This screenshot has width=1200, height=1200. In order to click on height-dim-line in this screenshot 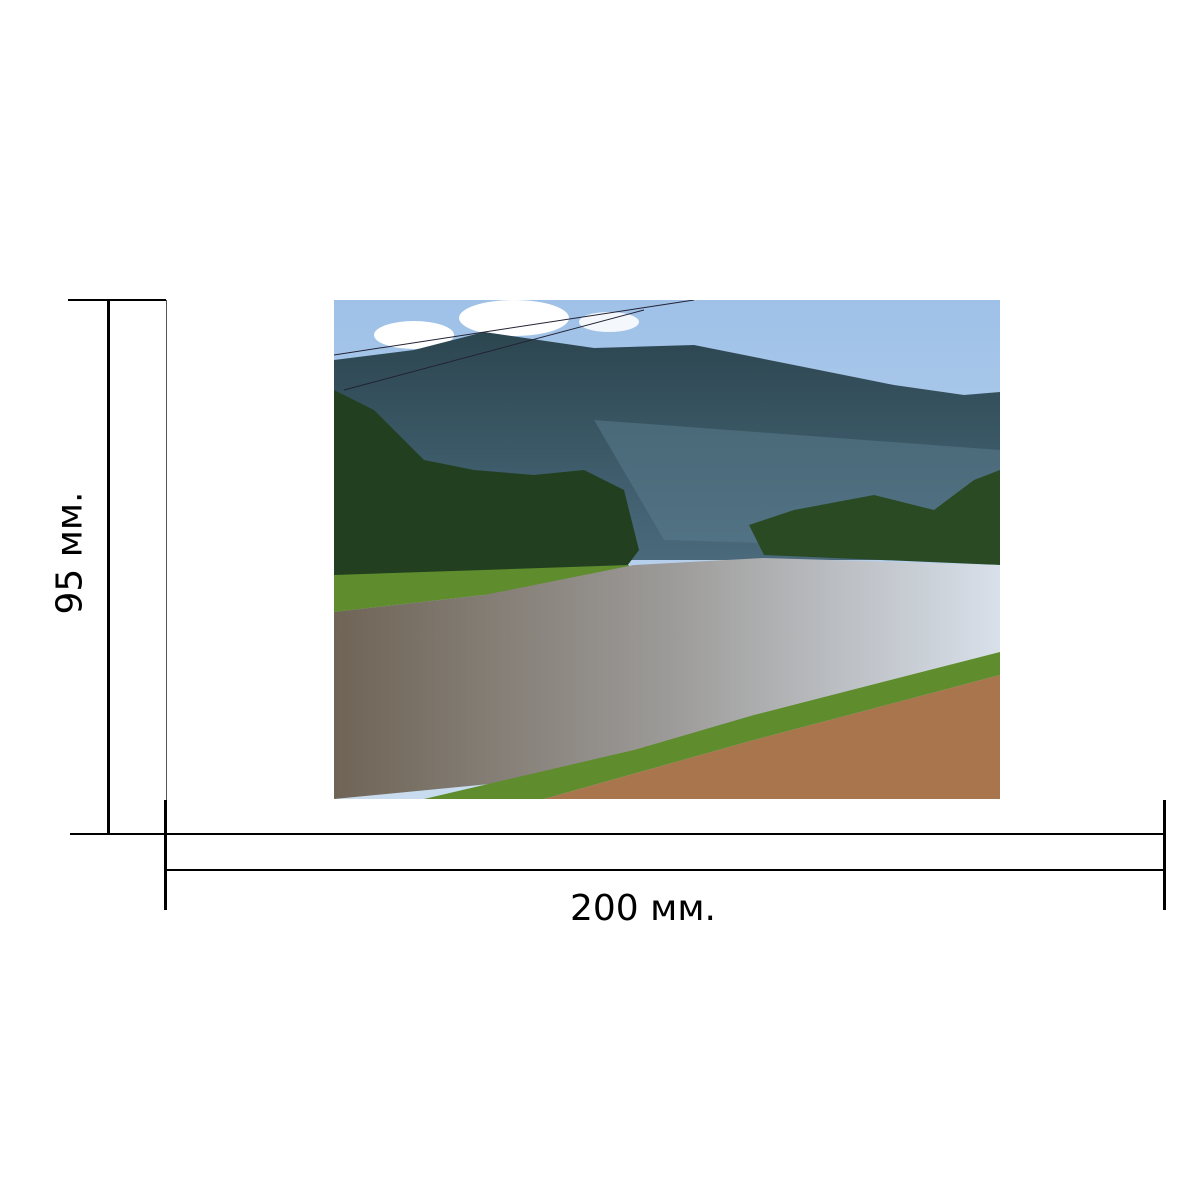, I will do `click(108, 567)`.